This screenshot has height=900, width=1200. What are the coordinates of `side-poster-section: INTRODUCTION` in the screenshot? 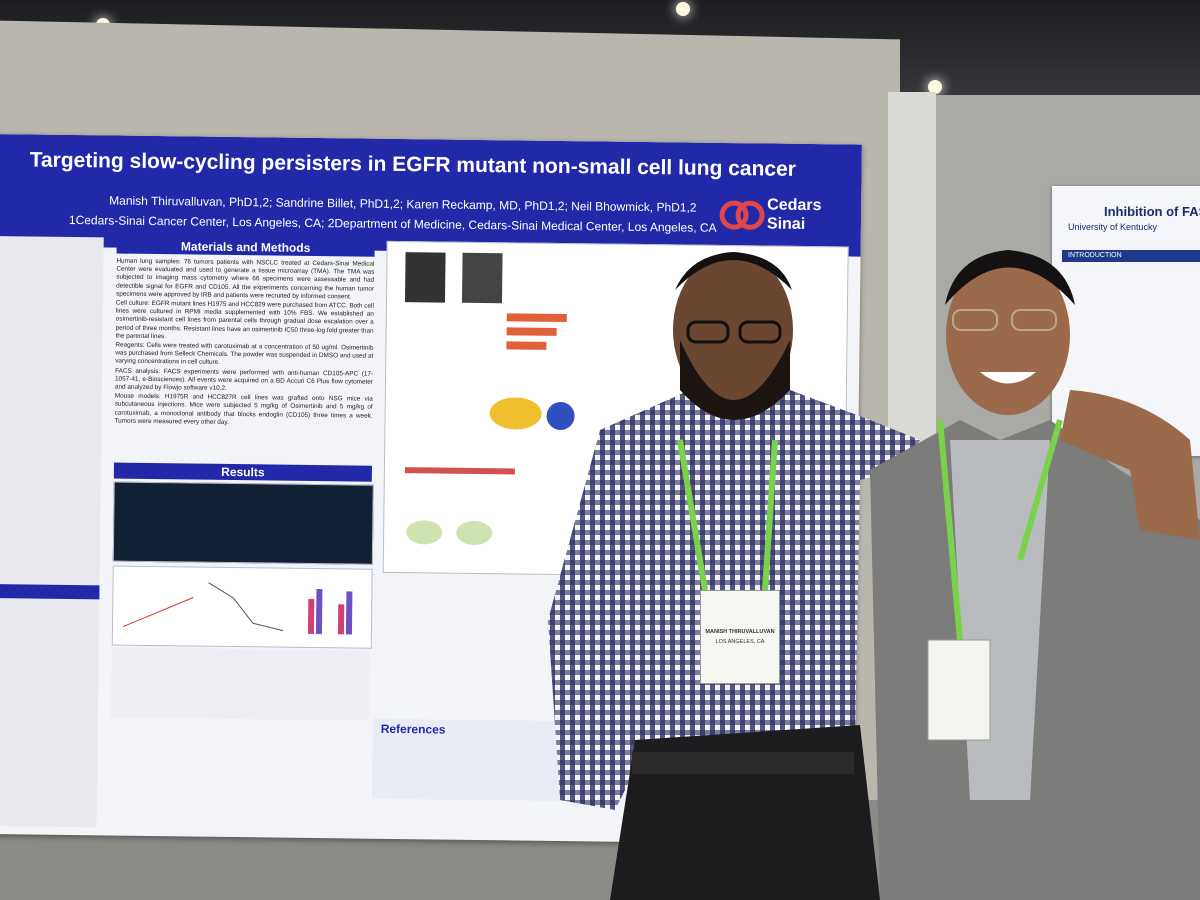 It's located at (1131, 256).